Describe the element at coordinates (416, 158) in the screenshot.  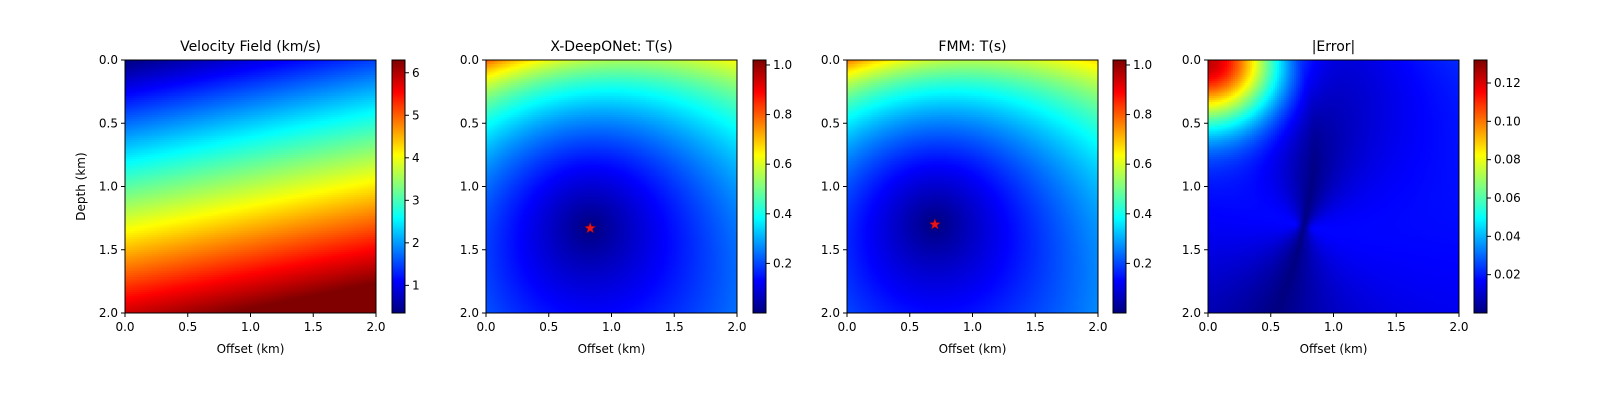
I see `colorbar-tick-label: 4` at that location.